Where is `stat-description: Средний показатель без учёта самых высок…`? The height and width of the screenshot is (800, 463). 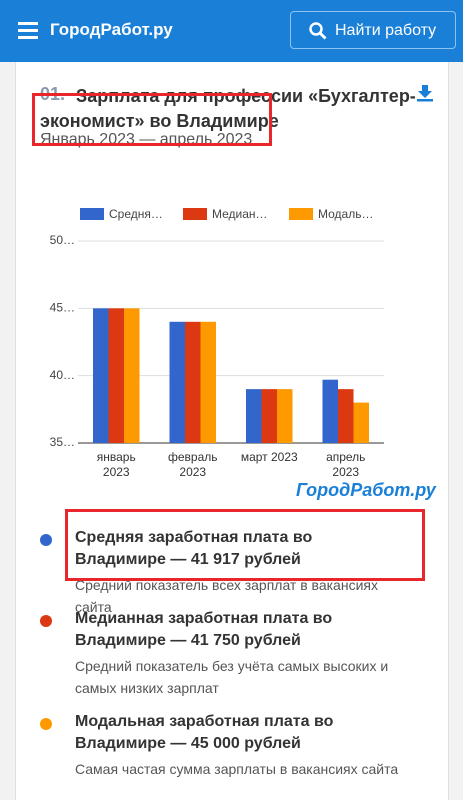
stat-description: Средний показатель без учёта самых высок… is located at coordinates (232, 677).